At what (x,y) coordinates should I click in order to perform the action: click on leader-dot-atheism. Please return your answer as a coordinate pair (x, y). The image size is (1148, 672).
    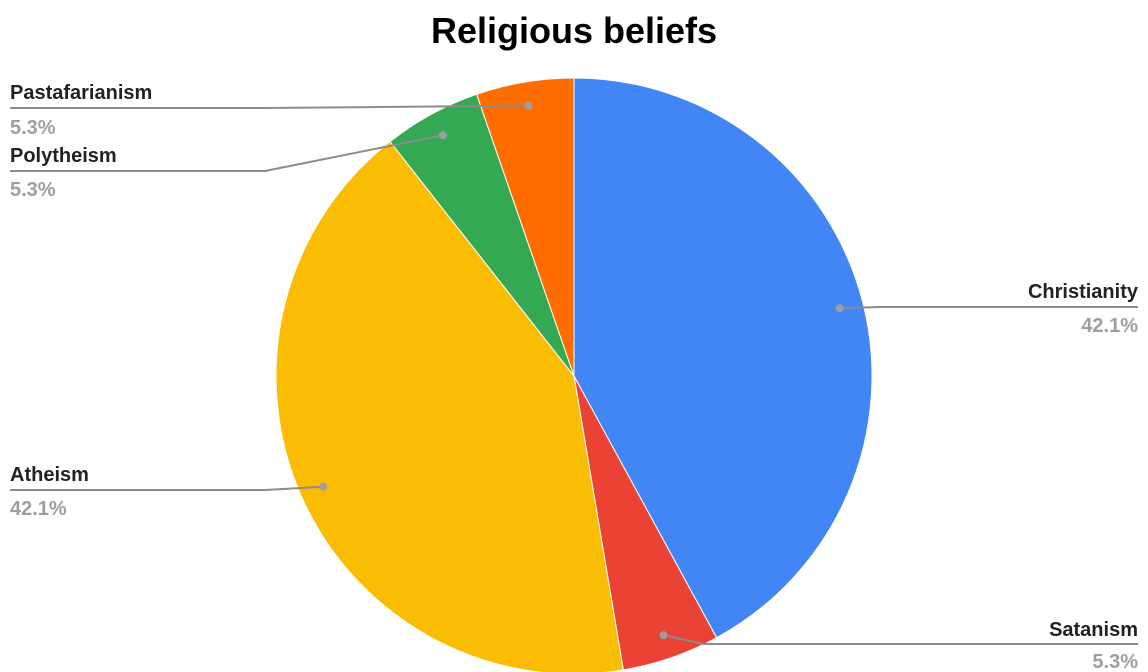
    Looking at the image, I should click on (323, 486).